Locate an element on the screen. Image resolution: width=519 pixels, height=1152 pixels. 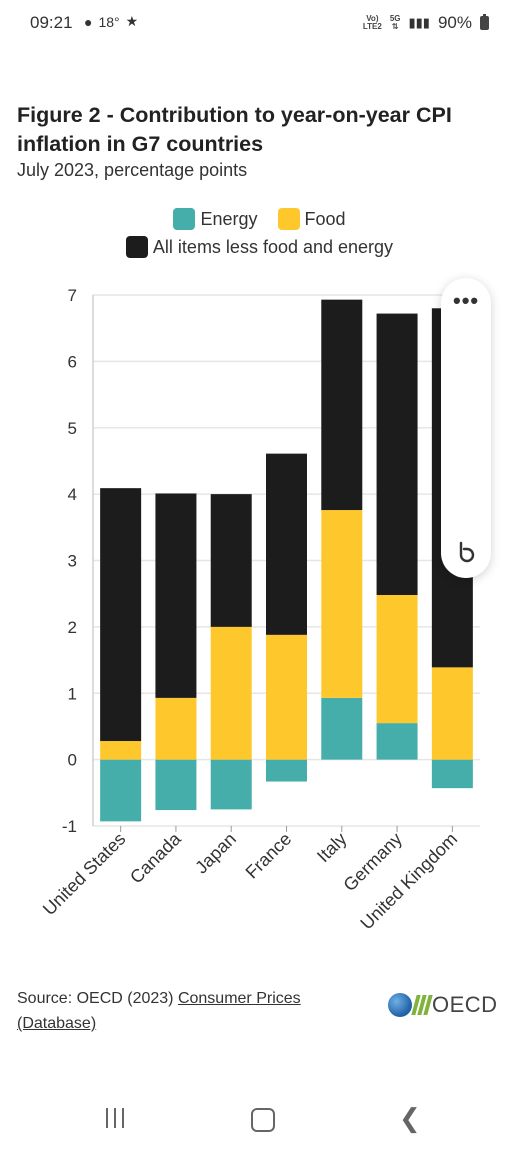
lte-label: LTE2 is located at coordinates (372, 26).